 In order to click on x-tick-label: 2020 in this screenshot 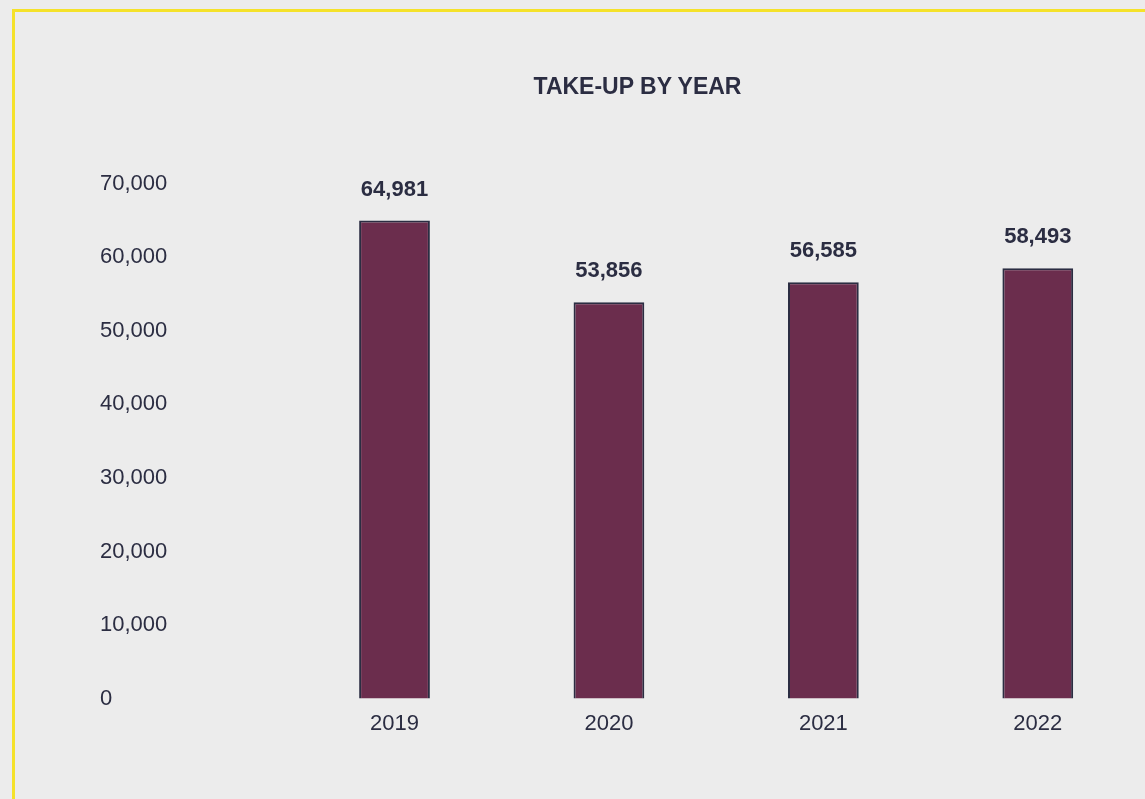, I will do `click(609, 722)`.